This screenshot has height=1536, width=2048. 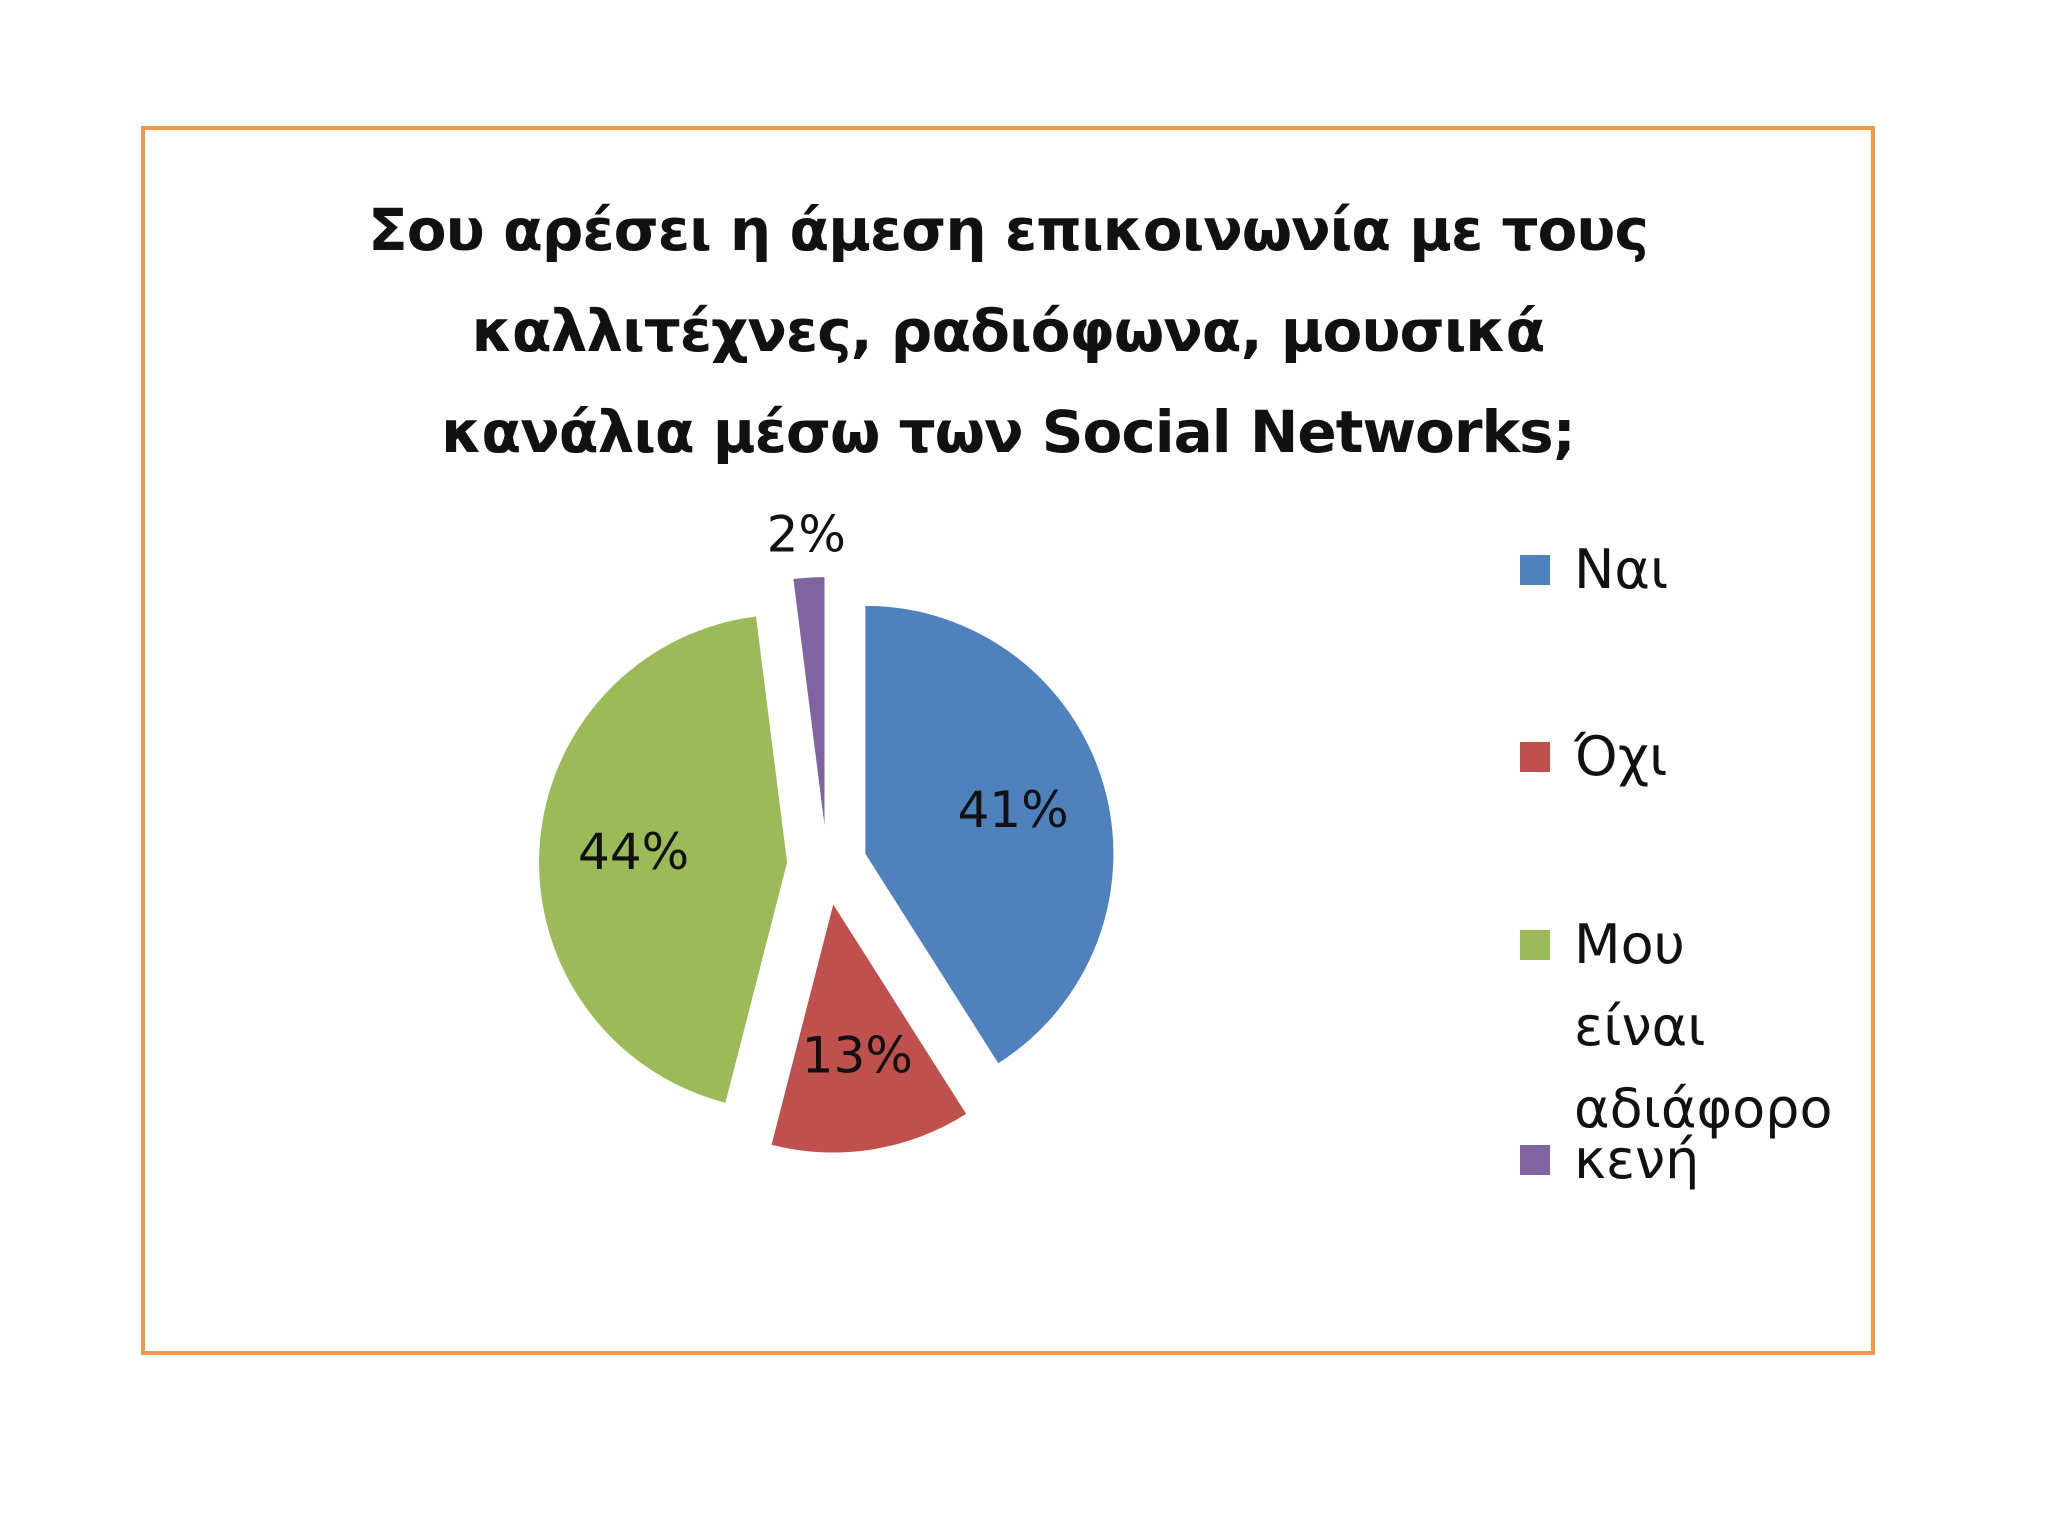 I want to click on pie-slice-adiaforo, so click(x=663, y=859).